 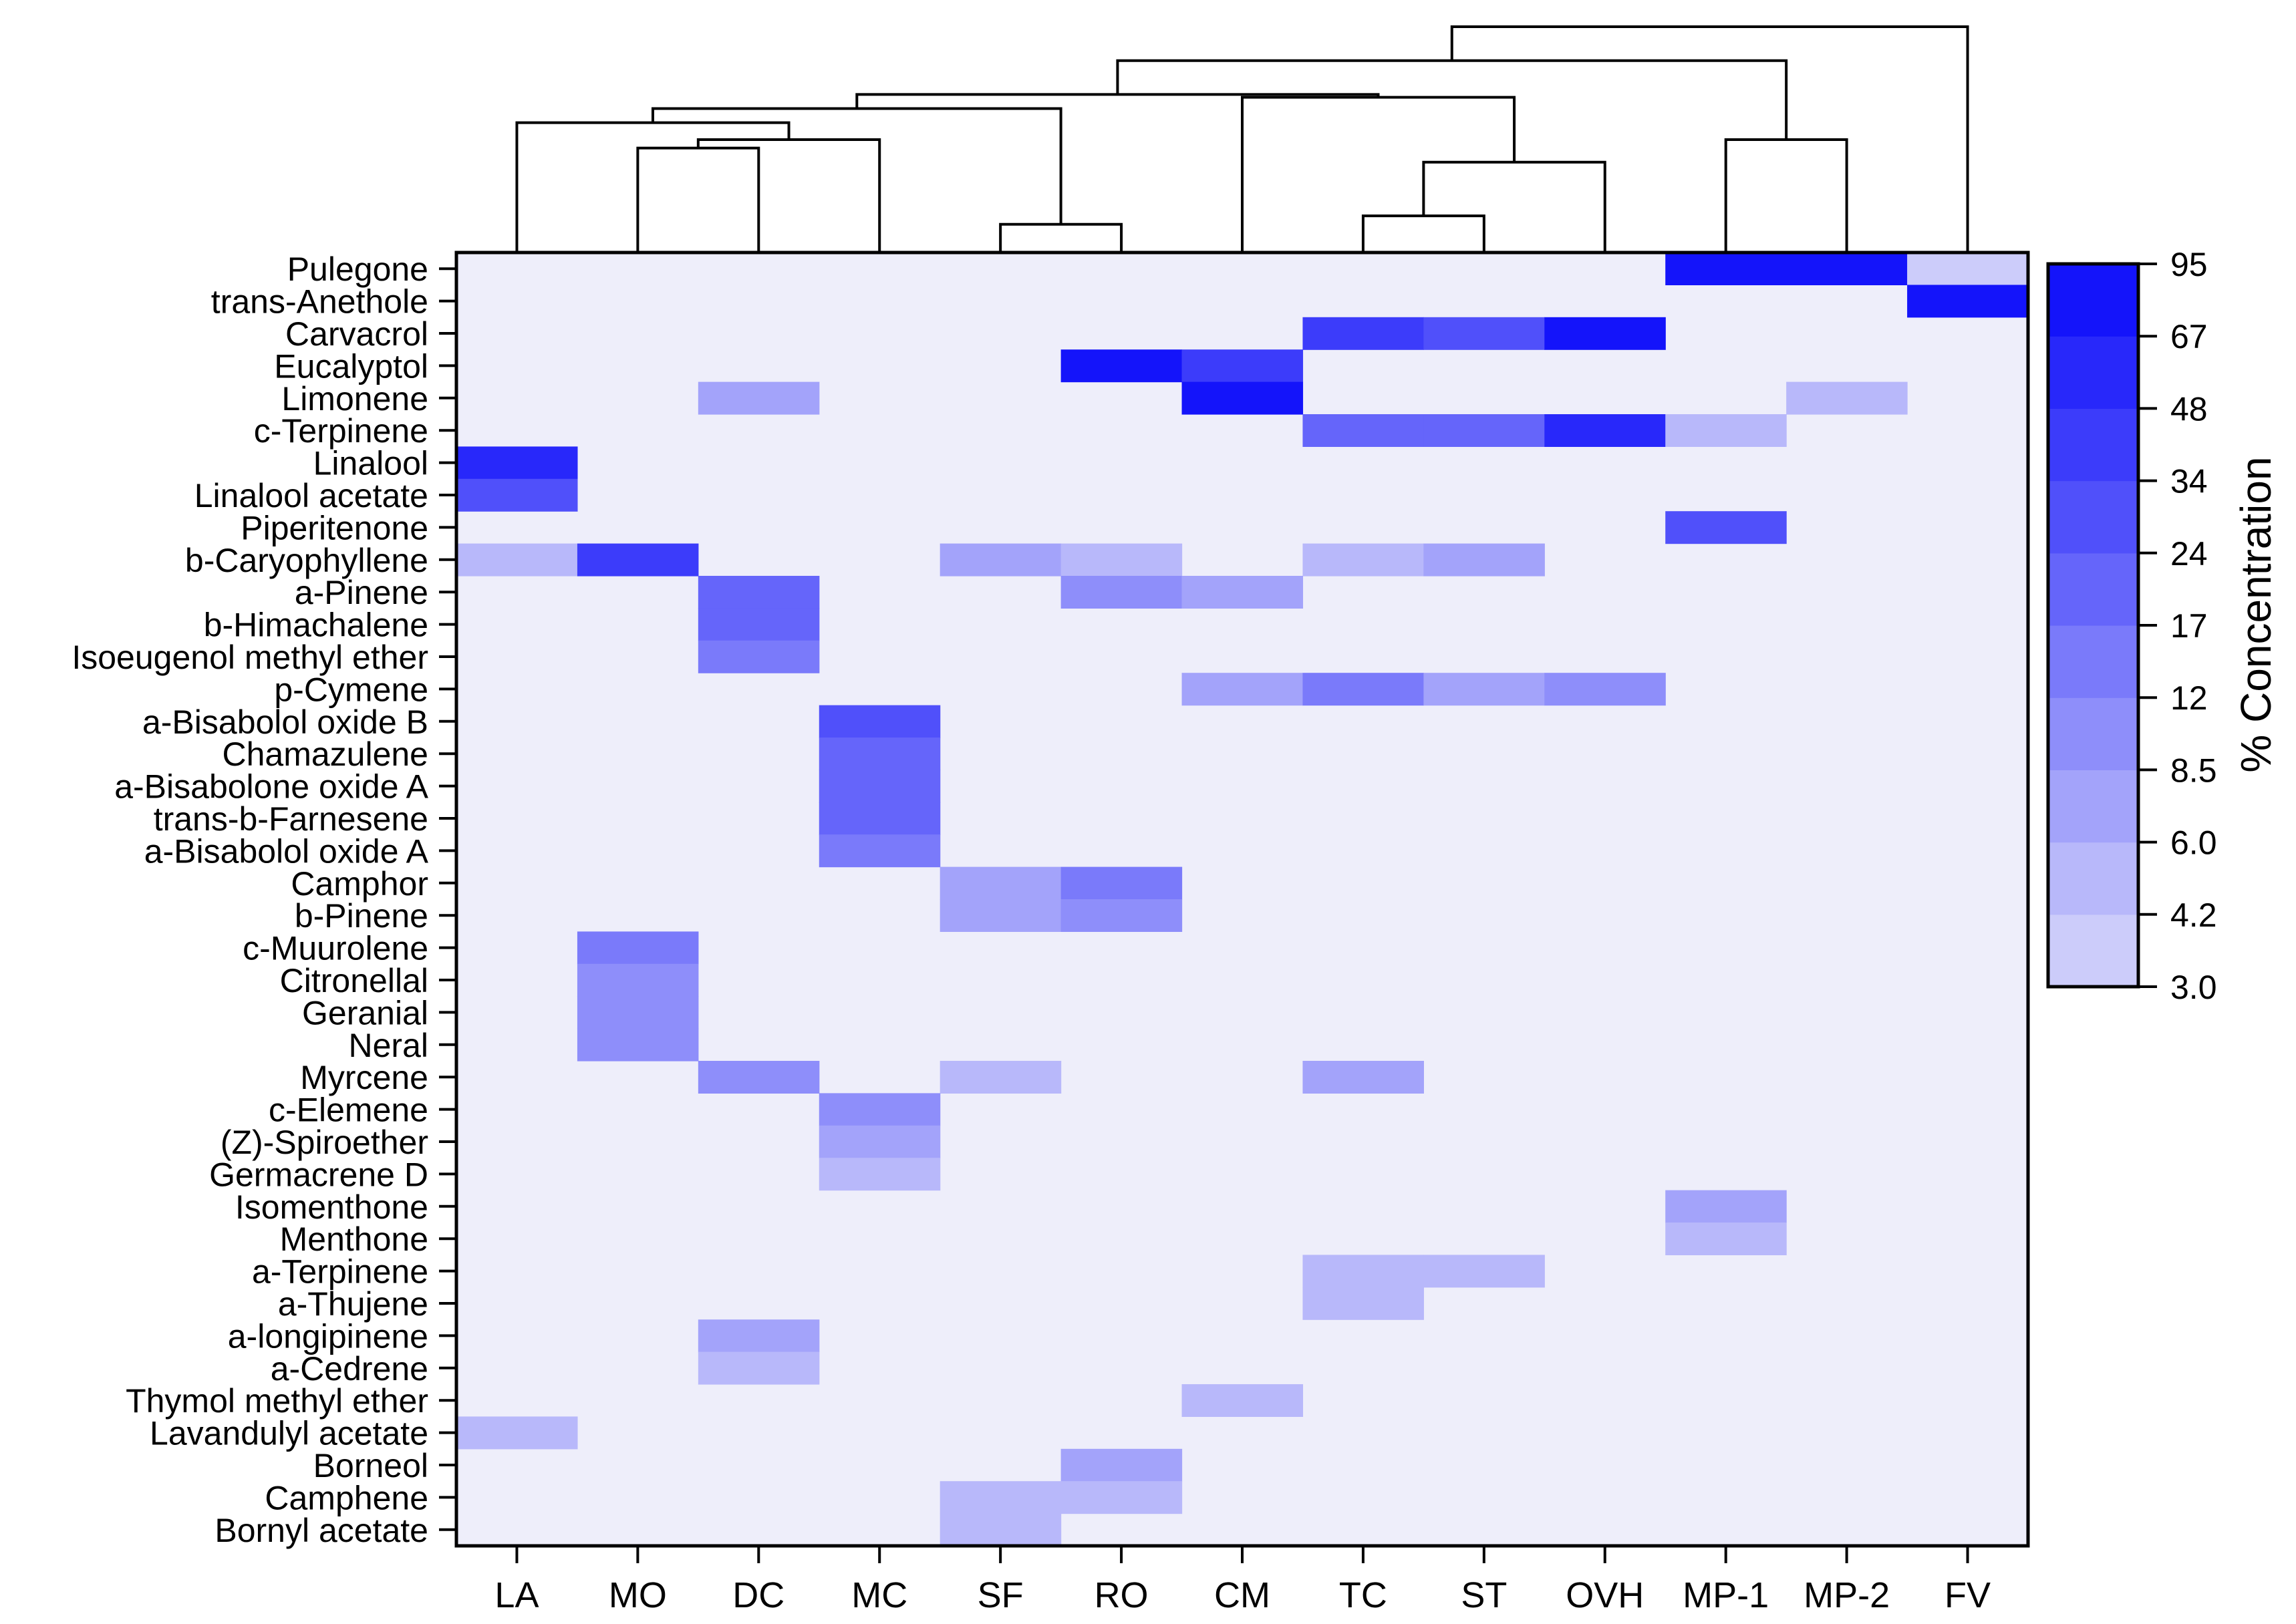 What do you see at coordinates (325, 754) in the screenshot?
I see `y-tick-label: Chamazulene` at bounding box center [325, 754].